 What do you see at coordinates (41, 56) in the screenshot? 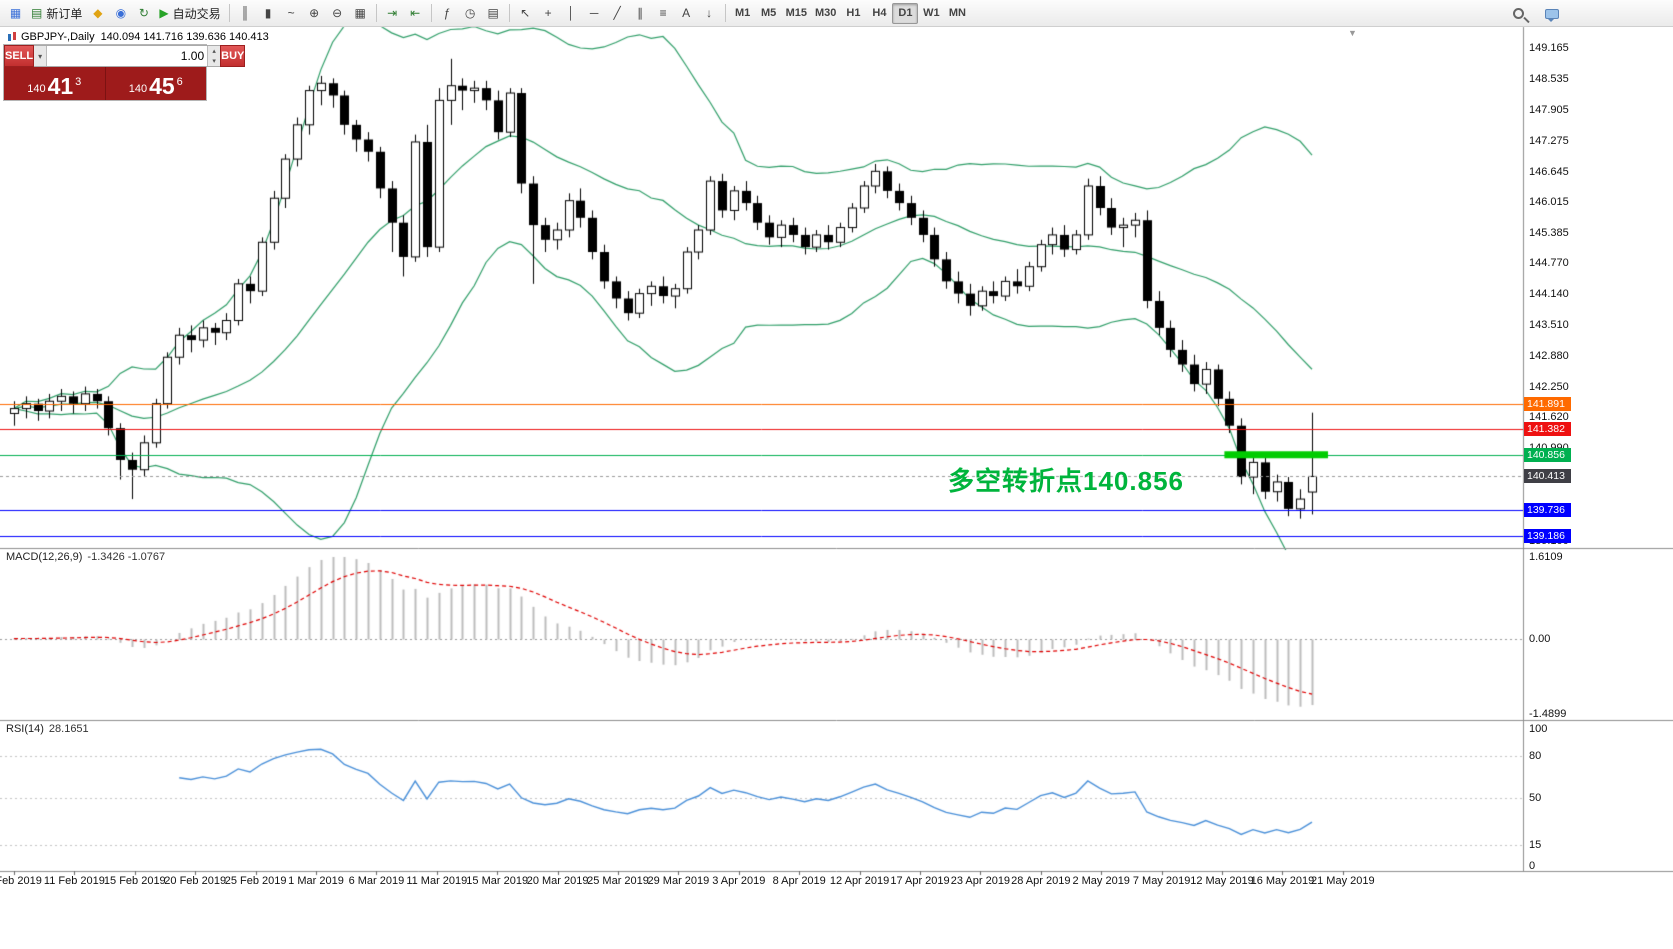
I see `volume-dropdown-arrow-icon: ▾` at bounding box center [41, 56].